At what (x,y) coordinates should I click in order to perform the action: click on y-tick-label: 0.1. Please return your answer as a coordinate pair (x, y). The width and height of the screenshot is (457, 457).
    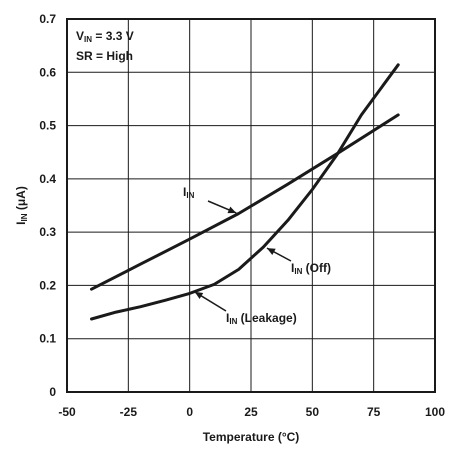
    Looking at the image, I should click on (47, 339).